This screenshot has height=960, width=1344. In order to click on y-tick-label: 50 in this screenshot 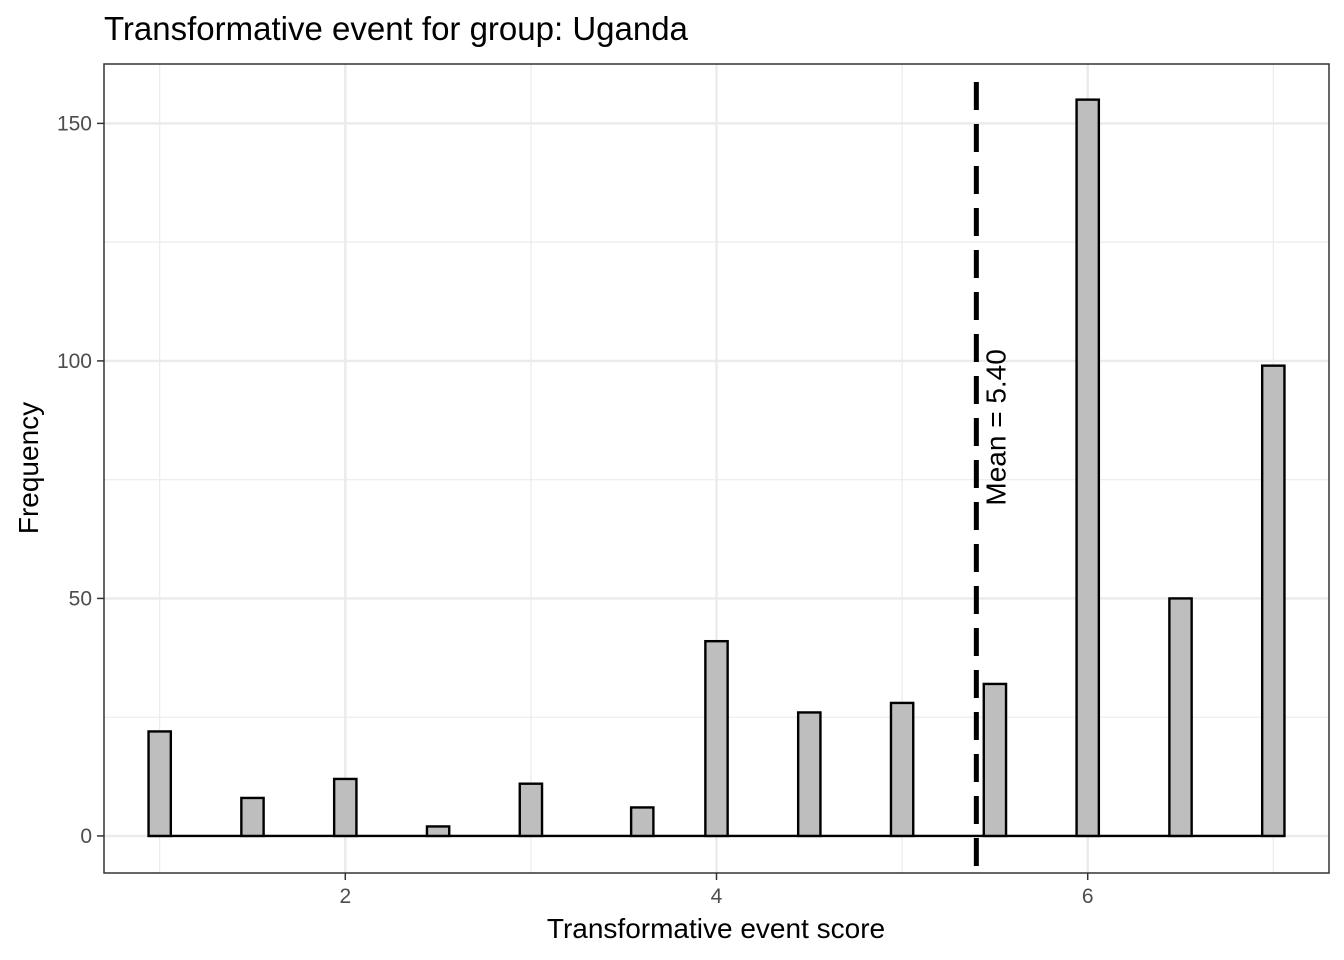, I will do `click(80, 598)`.